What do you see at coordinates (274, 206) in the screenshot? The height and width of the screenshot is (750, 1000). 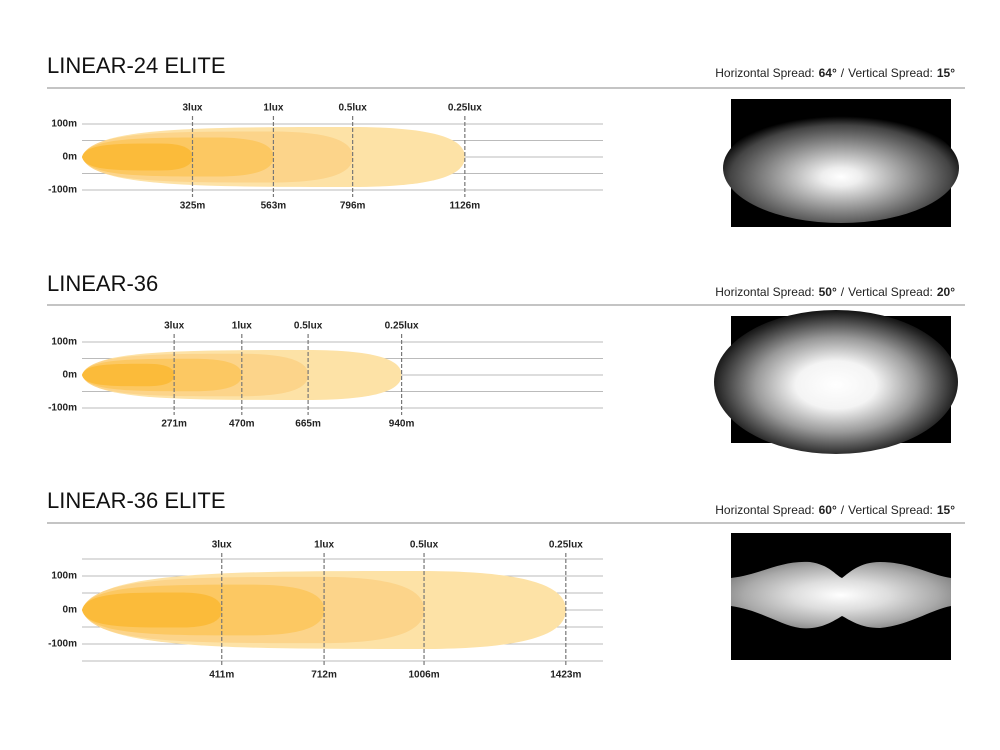 I see `distance-label: 563m` at bounding box center [274, 206].